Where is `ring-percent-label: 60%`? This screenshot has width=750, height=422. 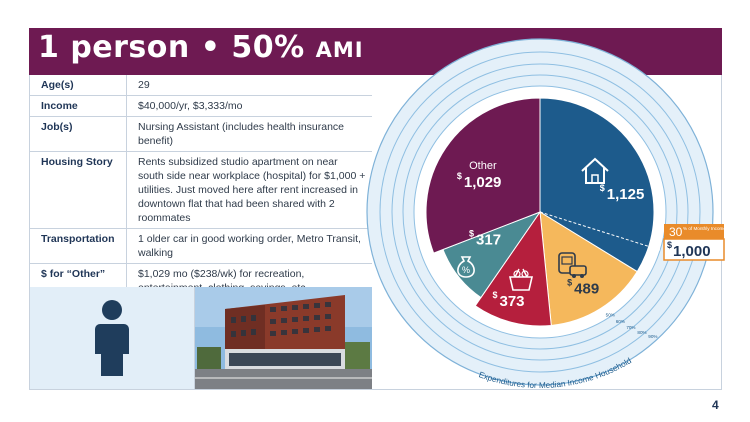
ring-percent-label: 60% is located at coordinates (620, 321).